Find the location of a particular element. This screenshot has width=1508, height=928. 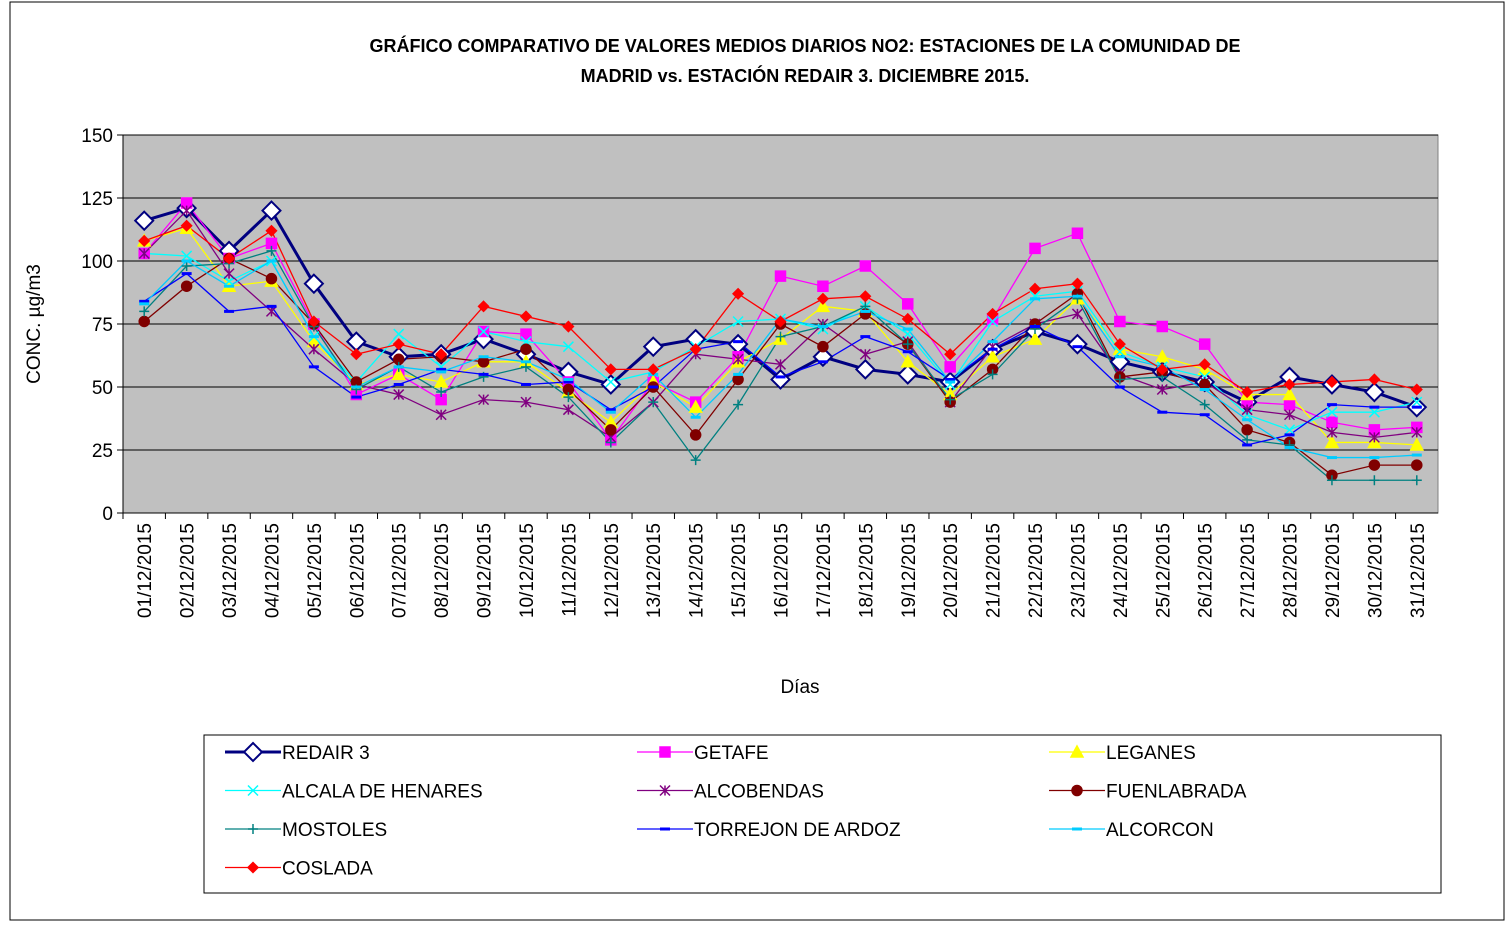

x-tick-label: 11/12/2015 is located at coordinates (569, 570).